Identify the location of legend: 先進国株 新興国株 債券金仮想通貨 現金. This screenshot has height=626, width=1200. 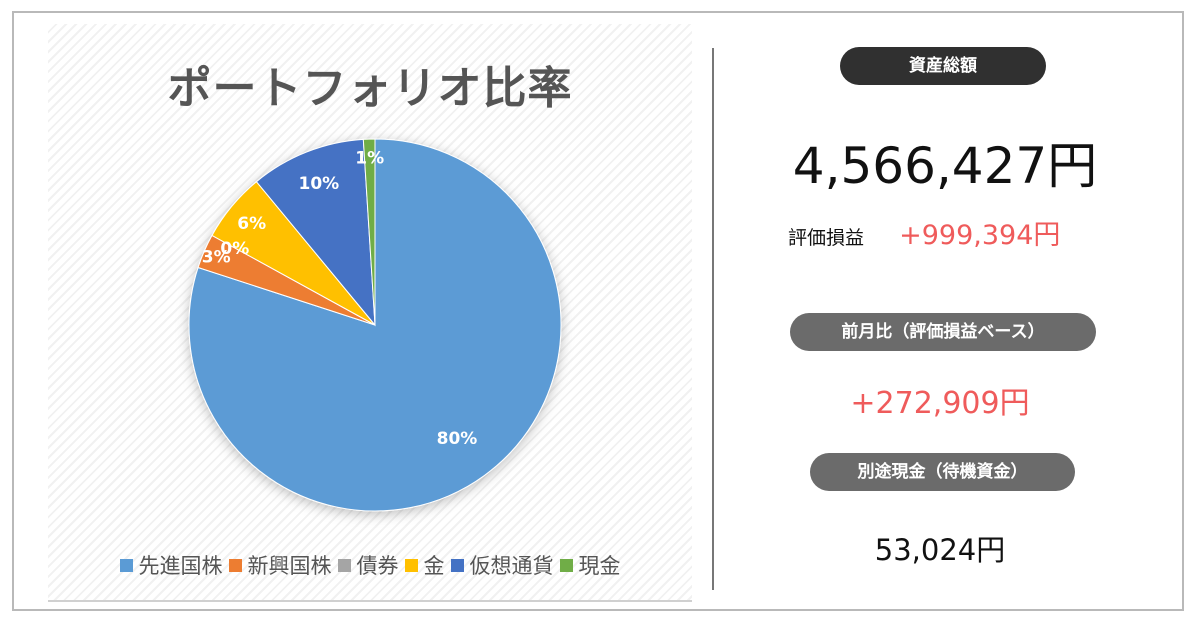
(370, 565).